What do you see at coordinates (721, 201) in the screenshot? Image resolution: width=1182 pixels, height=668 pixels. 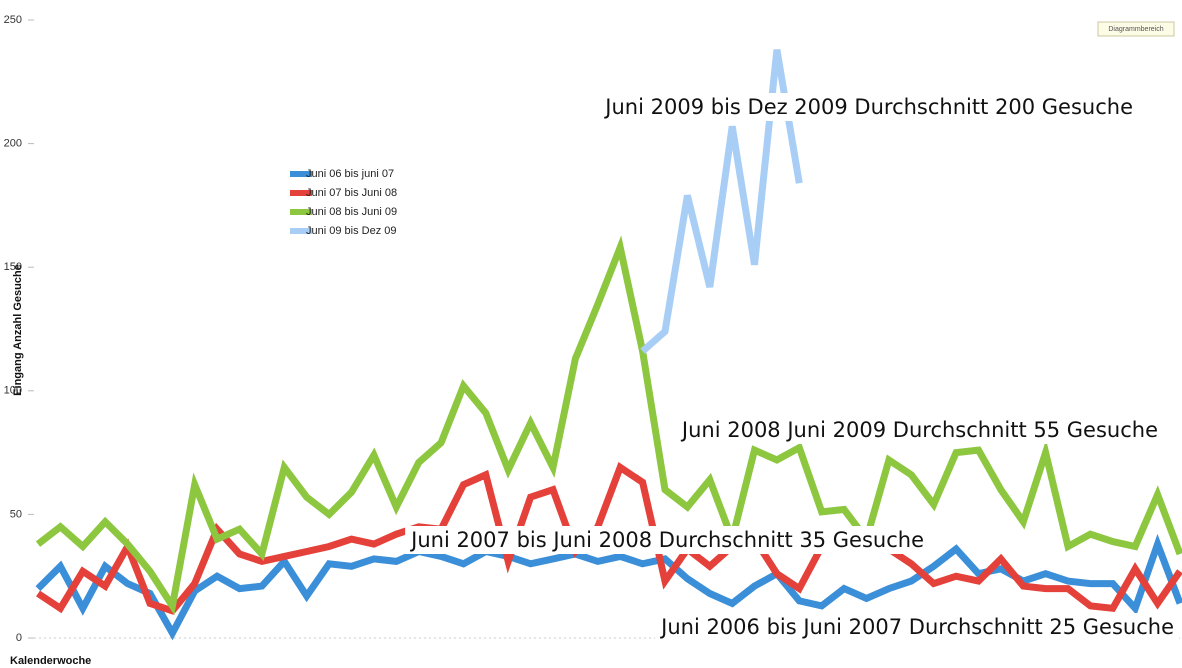 I see `series-line` at bounding box center [721, 201].